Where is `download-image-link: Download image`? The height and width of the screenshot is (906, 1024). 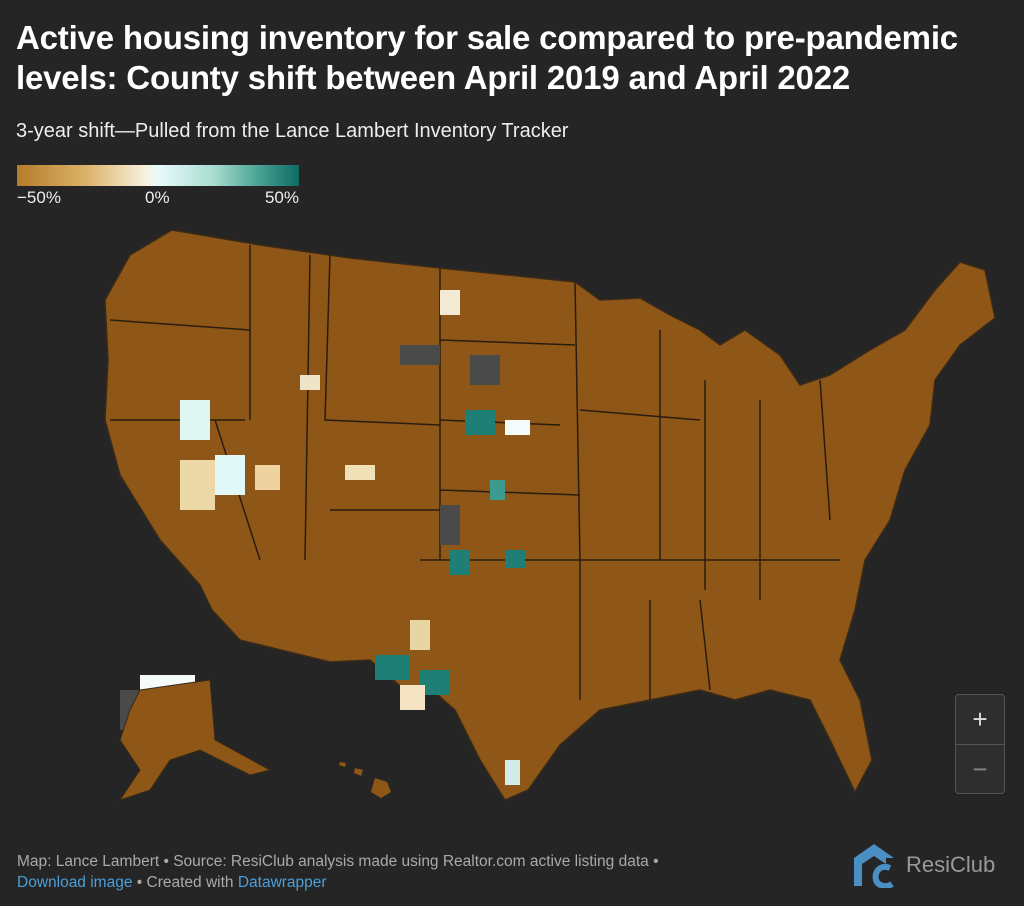 download-image-link: Download image is located at coordinates (75, 882).